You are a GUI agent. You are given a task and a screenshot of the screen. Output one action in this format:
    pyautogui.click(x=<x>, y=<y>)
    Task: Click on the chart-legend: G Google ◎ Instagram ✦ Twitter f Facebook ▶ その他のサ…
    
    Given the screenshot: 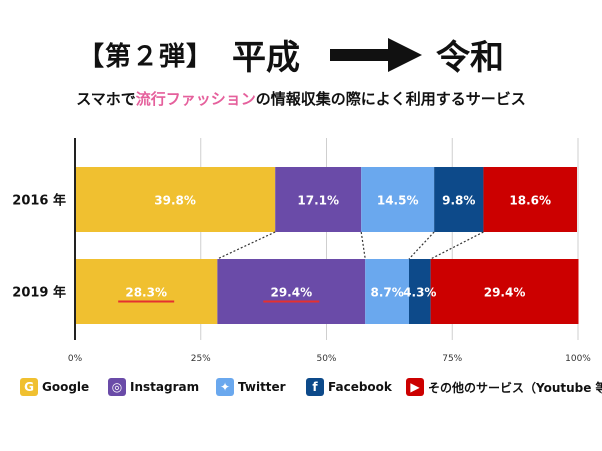 What is the action you would take?
    pyautogui.click(x=311, y=389)
    